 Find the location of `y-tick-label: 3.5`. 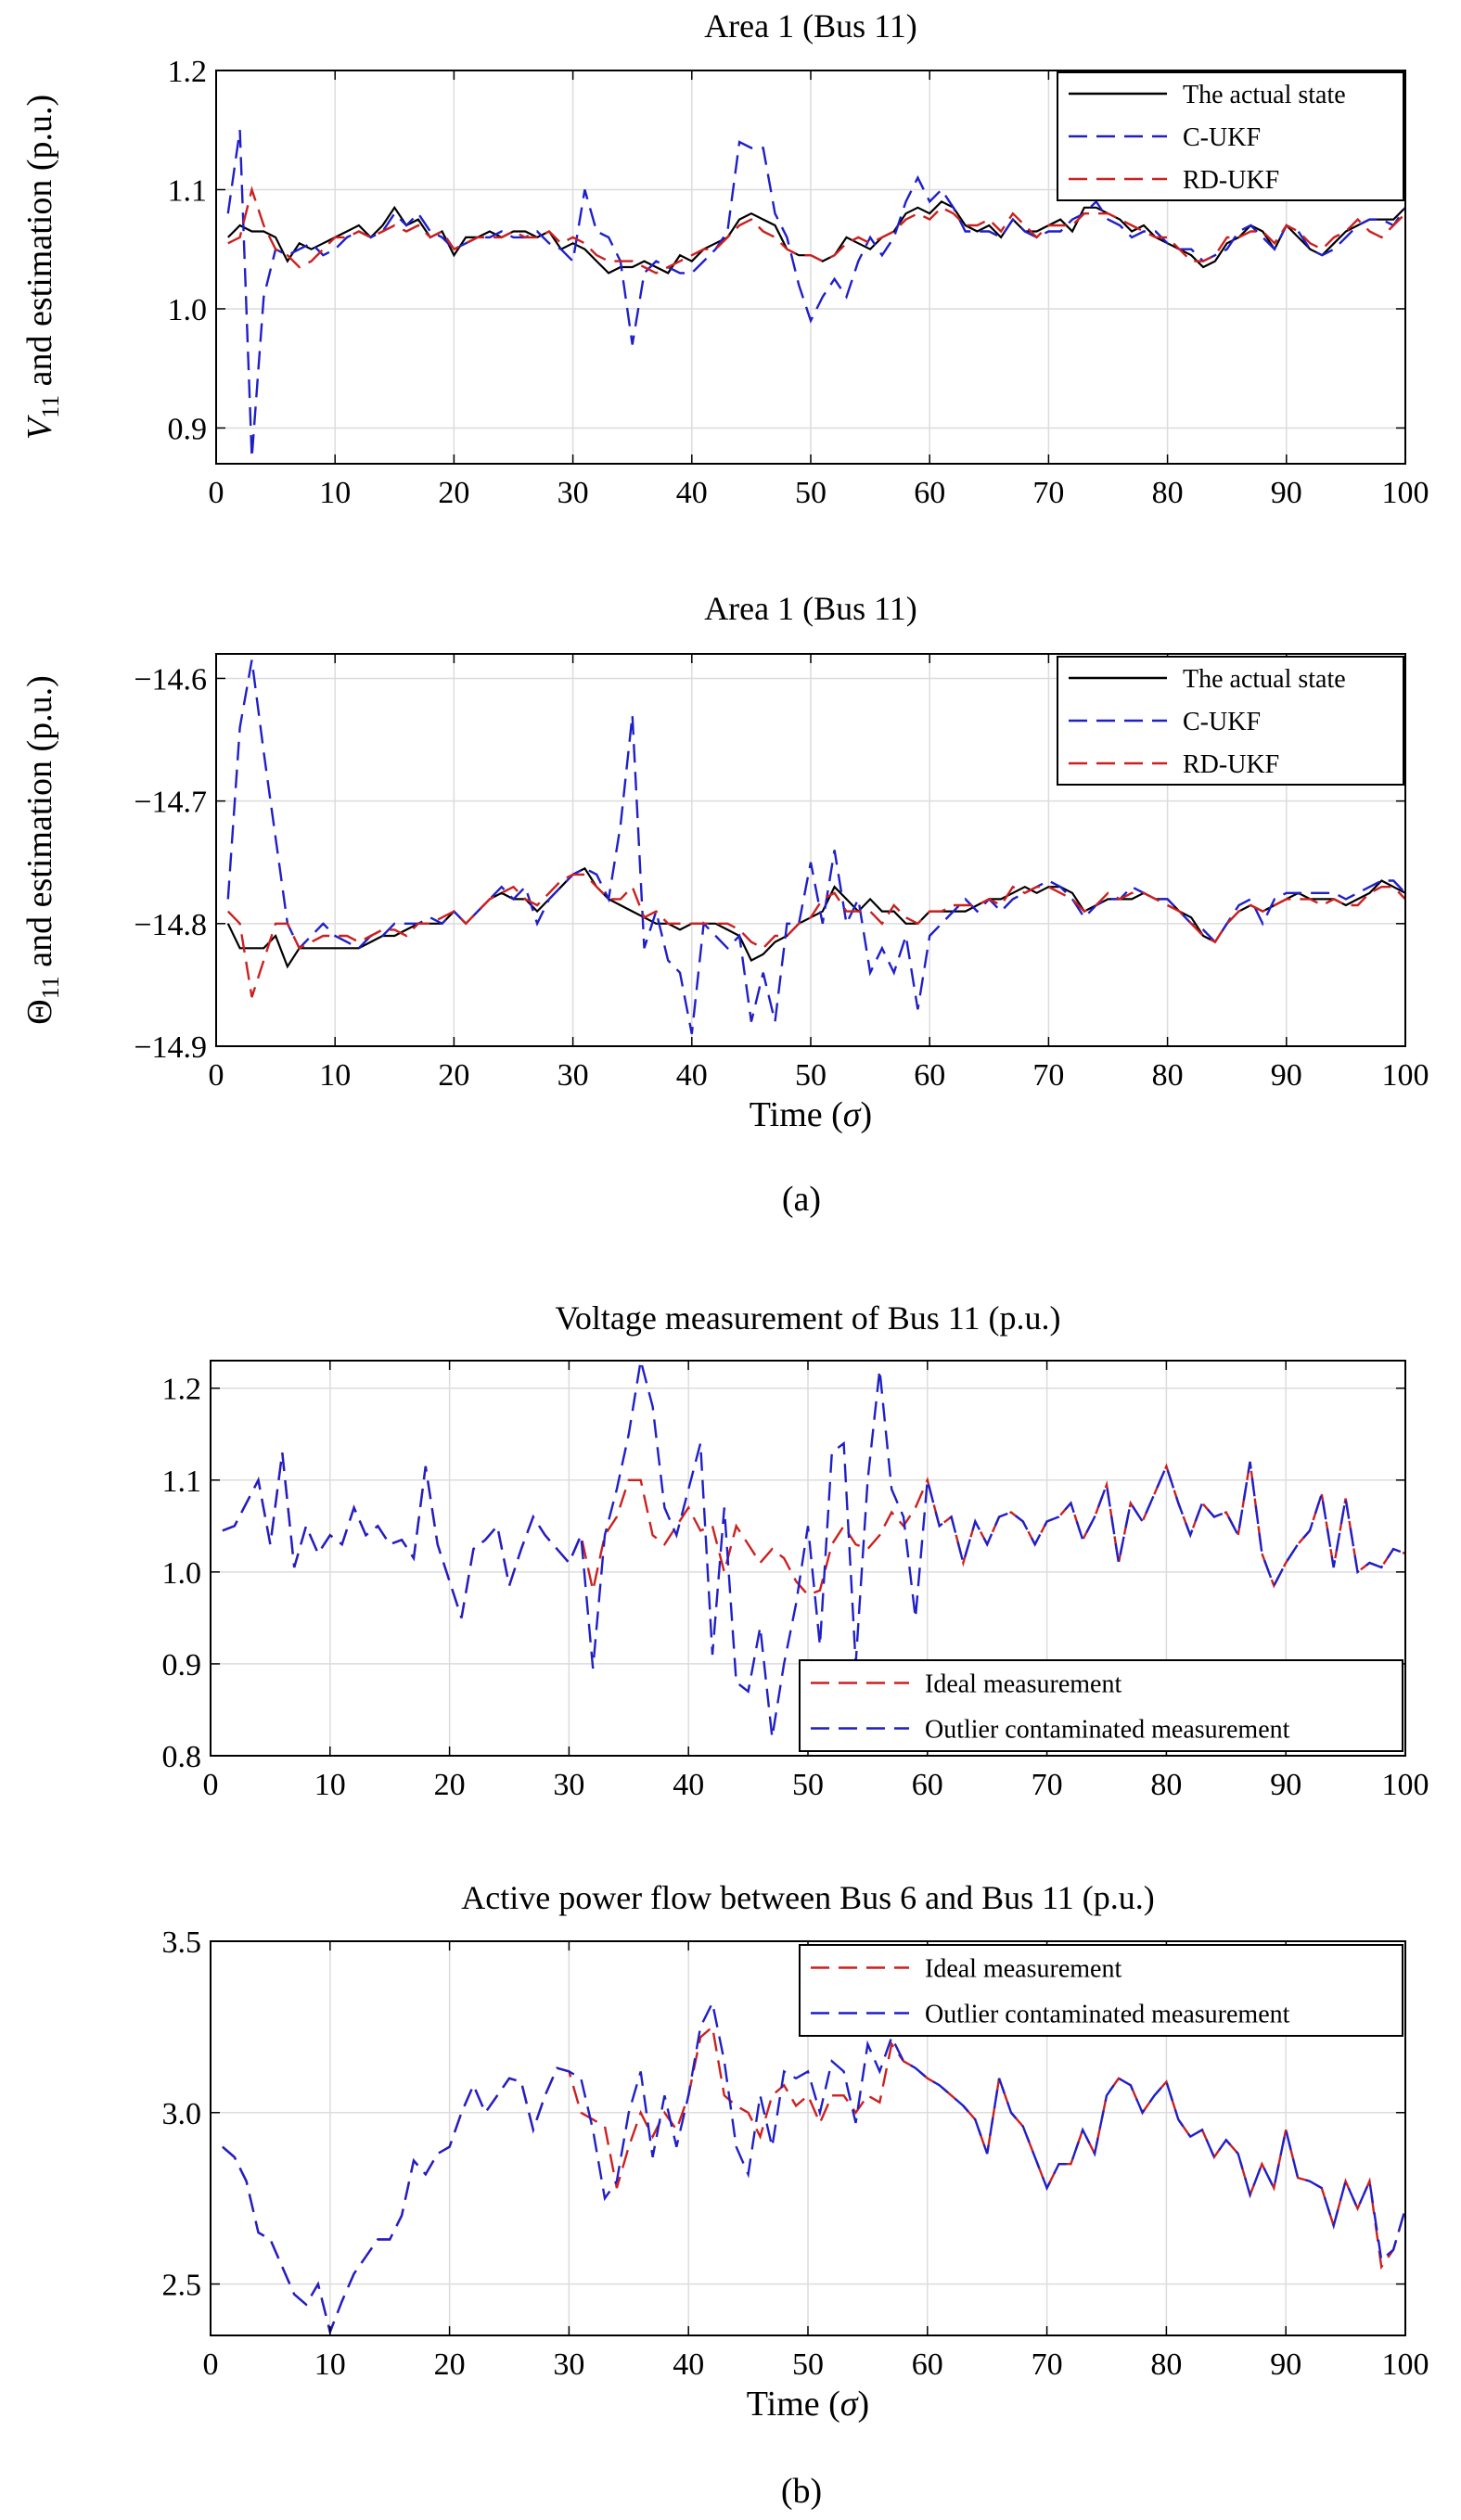

y-tick-label: 3.5 is located at coordinates (182, 1942).